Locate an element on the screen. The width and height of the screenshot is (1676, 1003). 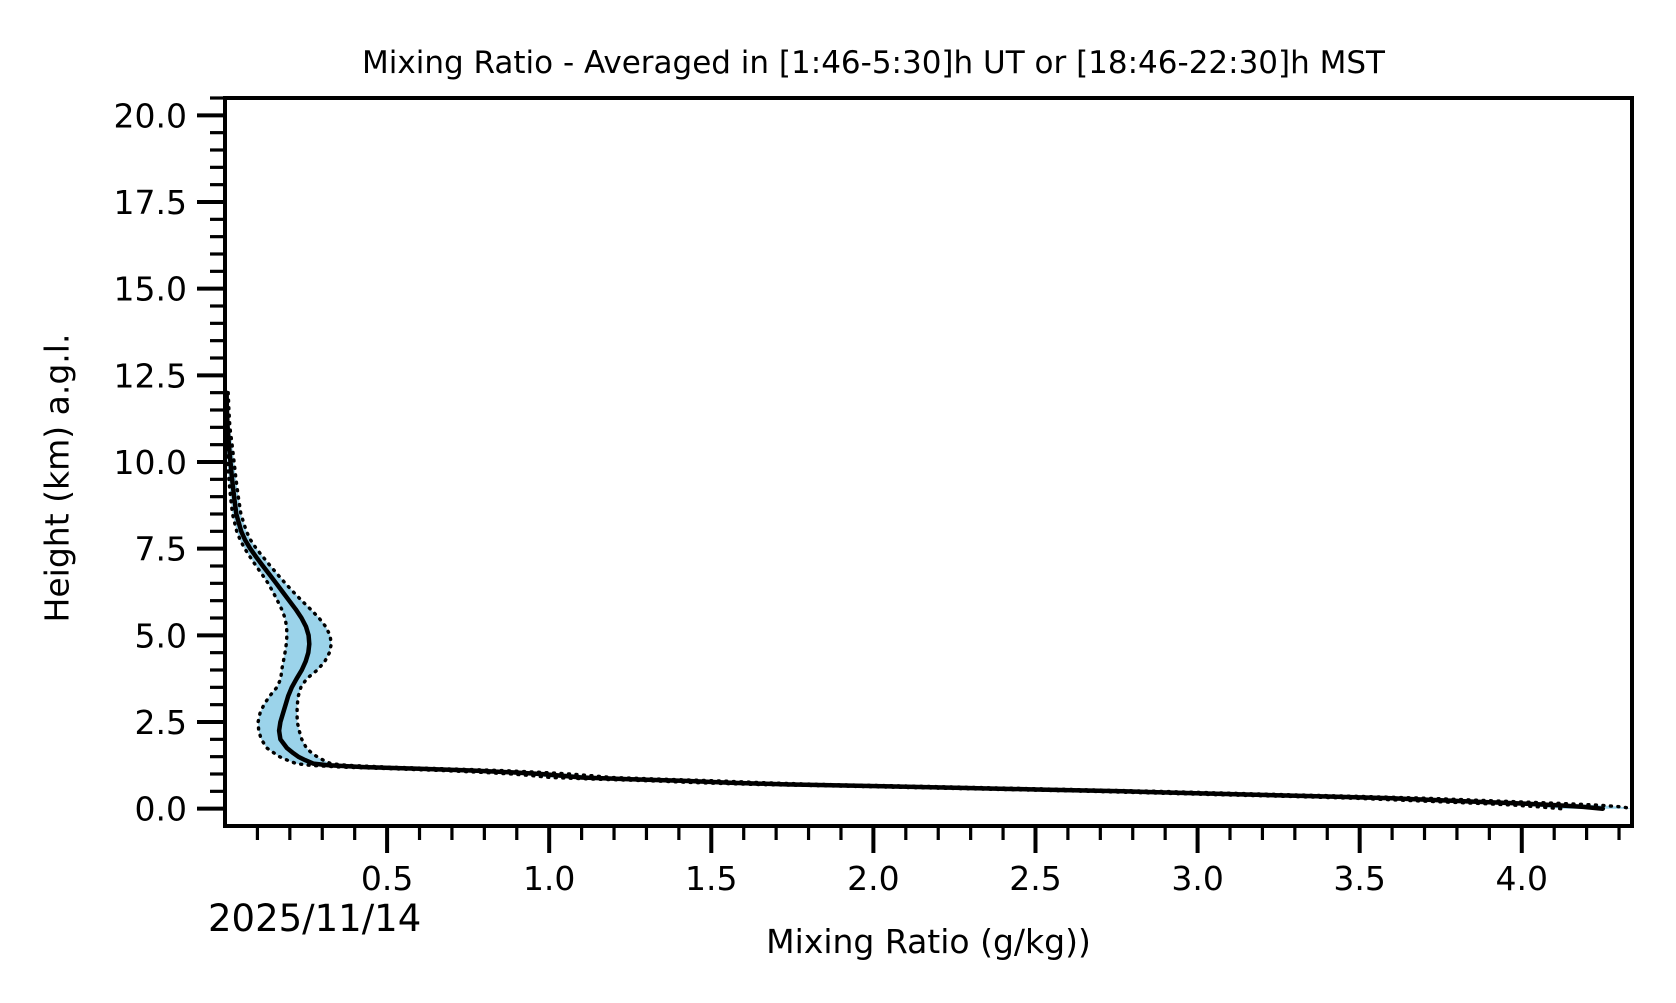
y-tick-label: 20.0 is located at coordinates (150, 115).